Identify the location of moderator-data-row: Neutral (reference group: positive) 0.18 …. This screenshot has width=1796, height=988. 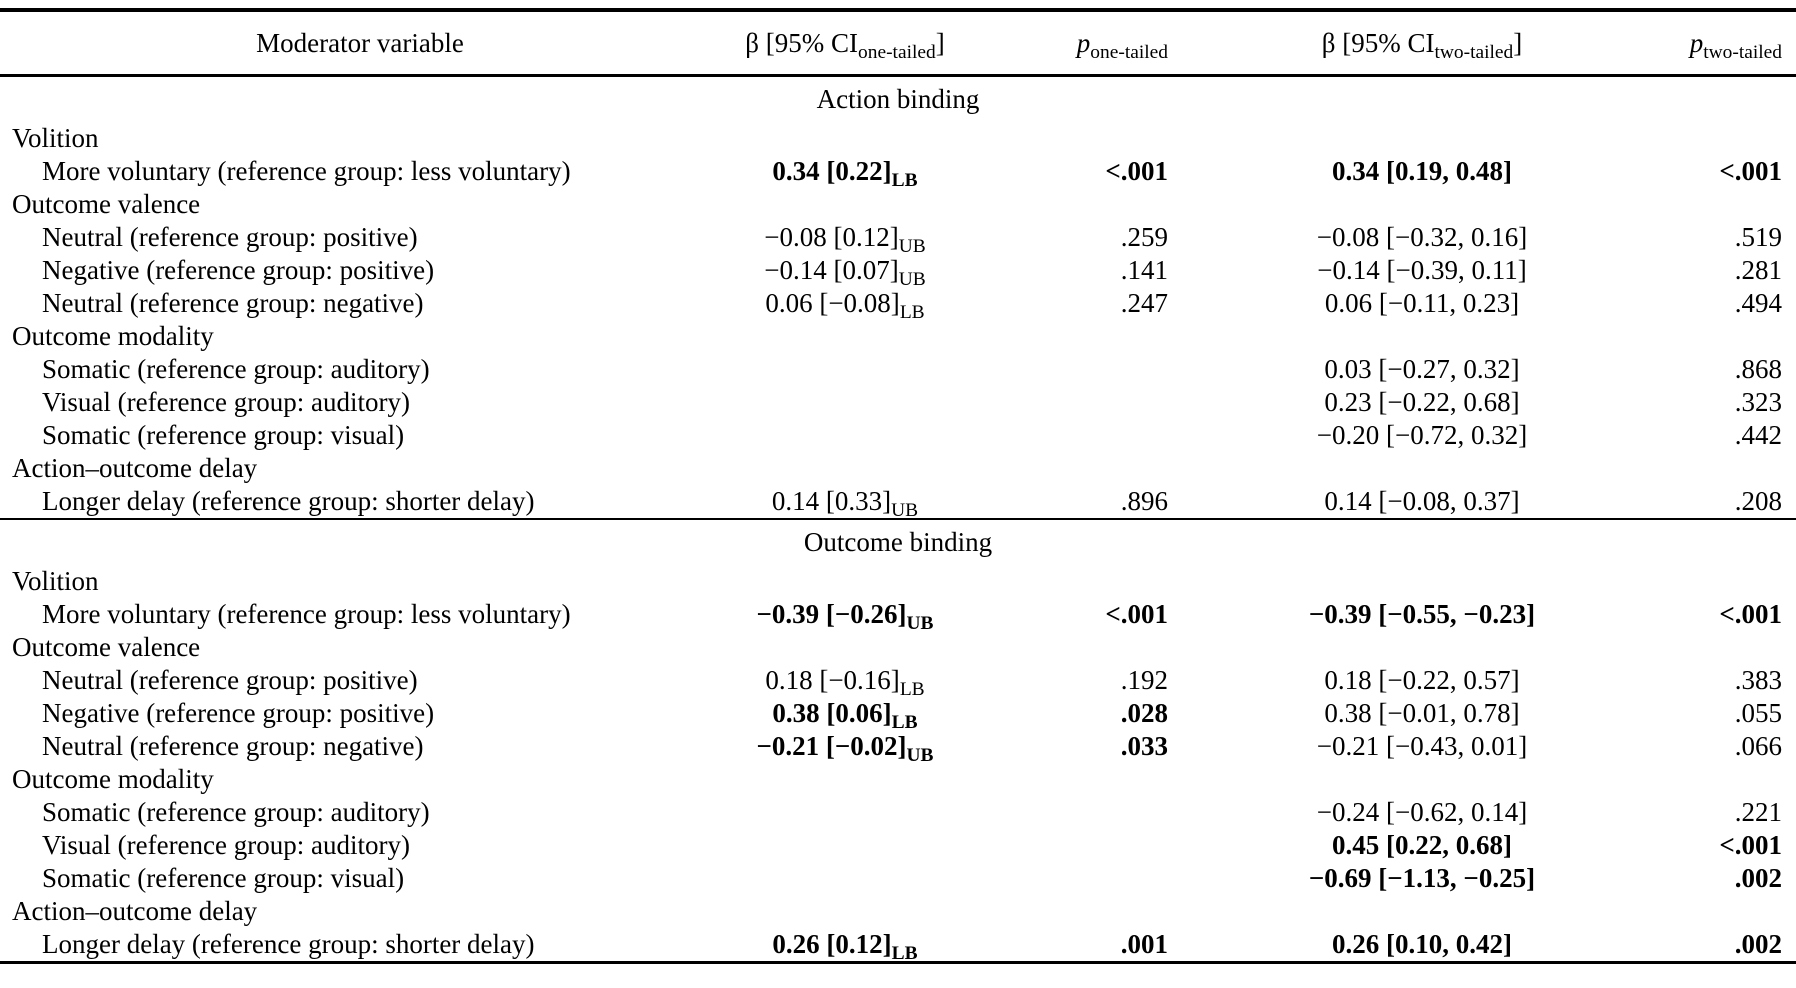
(898, 682).